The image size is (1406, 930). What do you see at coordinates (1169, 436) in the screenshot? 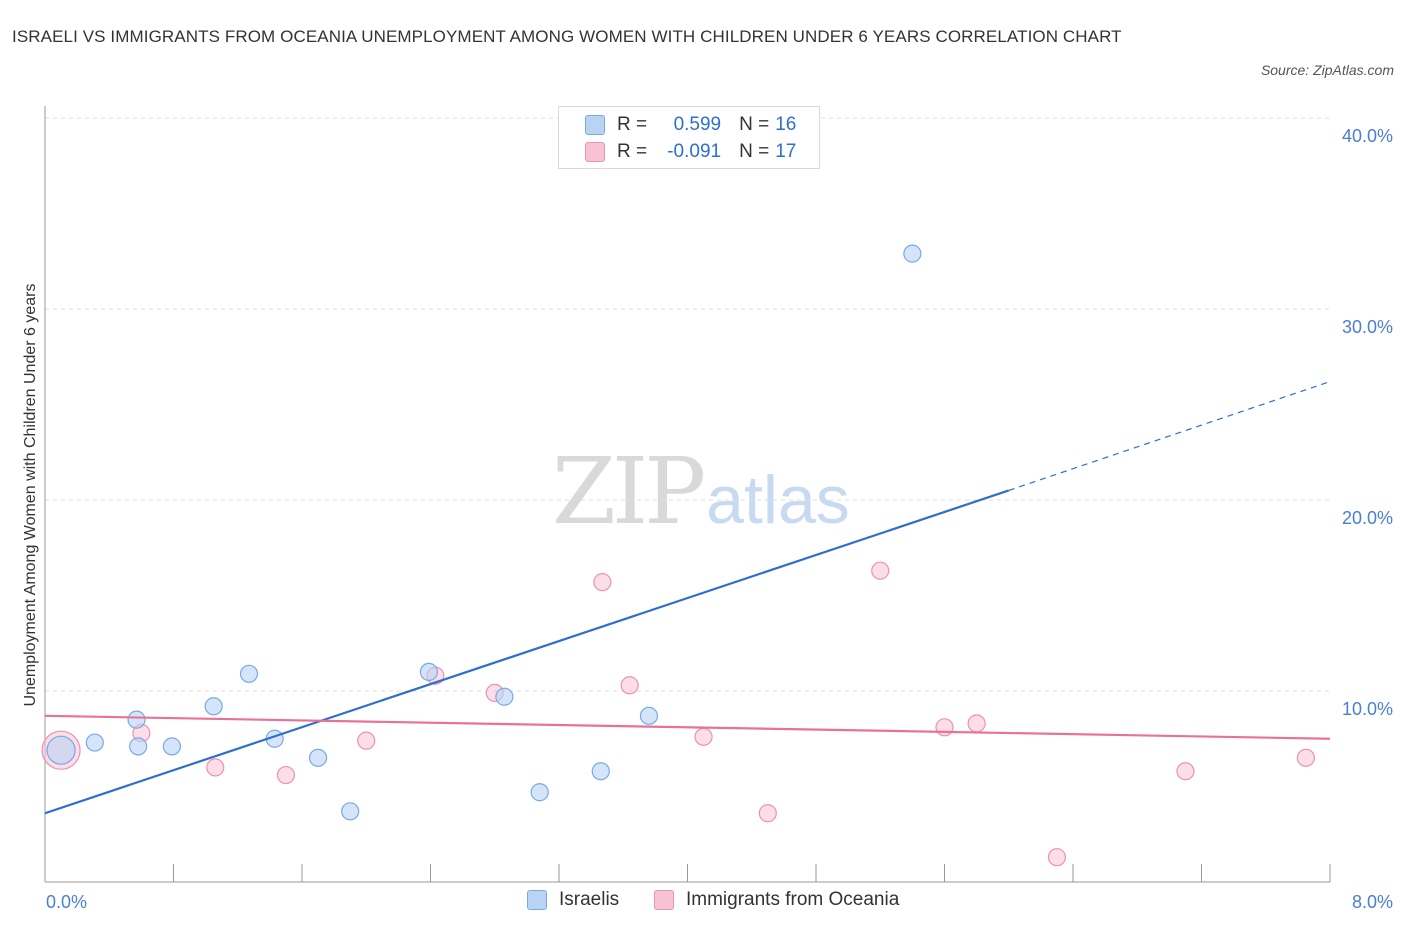
I see `trendline-israelis-extension` at bounding box center [1169, 436].